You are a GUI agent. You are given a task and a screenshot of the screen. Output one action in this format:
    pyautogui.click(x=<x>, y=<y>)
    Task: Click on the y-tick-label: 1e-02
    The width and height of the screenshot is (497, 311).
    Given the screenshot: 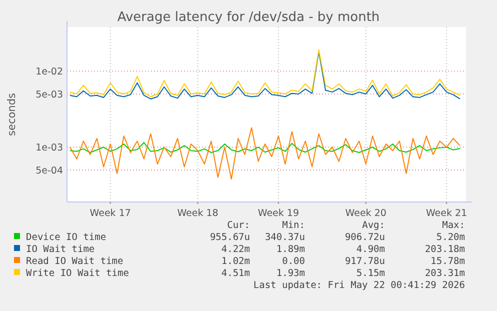 What is the action you would take?
    pyautogui.click(x=49, y=72)
    